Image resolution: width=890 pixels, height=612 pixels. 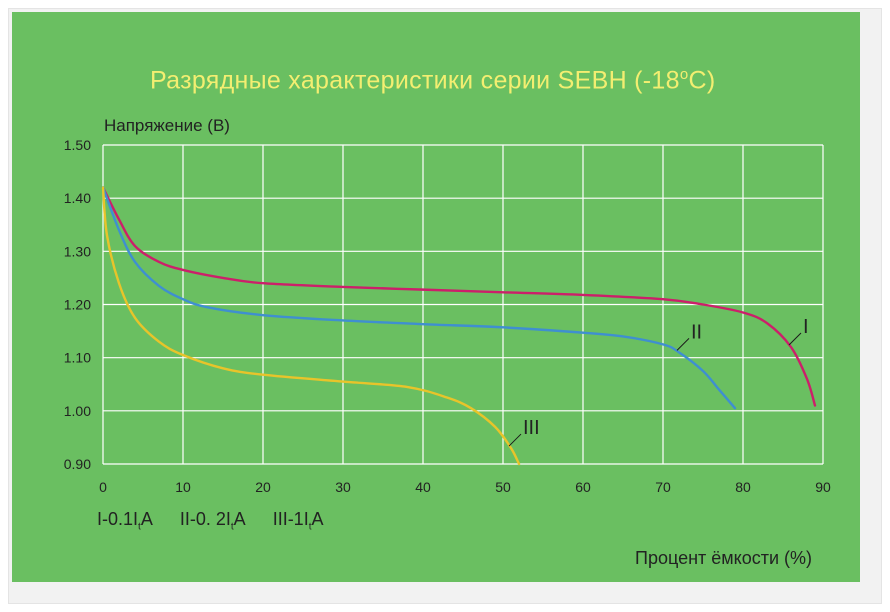 I want to click on x-tick-label: 80, so click(x=743, y=487).